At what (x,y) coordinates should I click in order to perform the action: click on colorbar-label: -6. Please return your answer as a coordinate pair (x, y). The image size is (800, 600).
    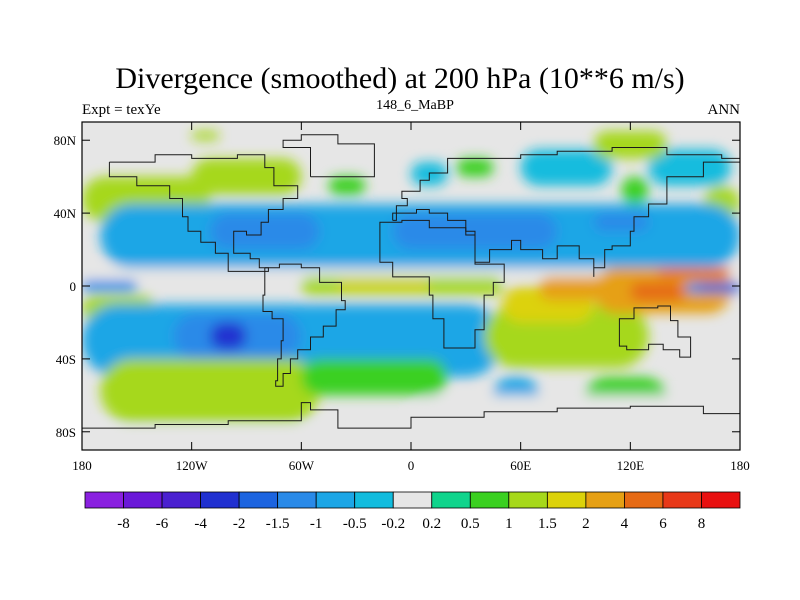
    Looking at the image, I should click on (162, 524).